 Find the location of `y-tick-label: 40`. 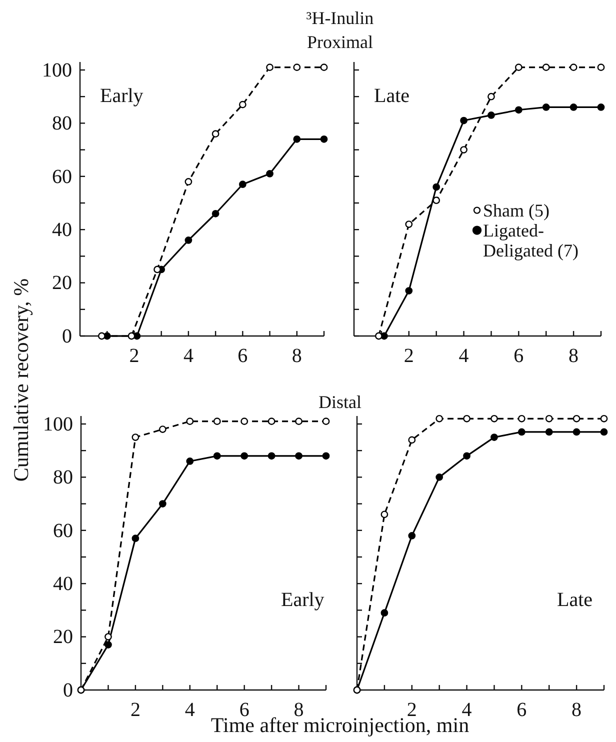

y-tick-label: 40 is located at coordinates (63, 583).